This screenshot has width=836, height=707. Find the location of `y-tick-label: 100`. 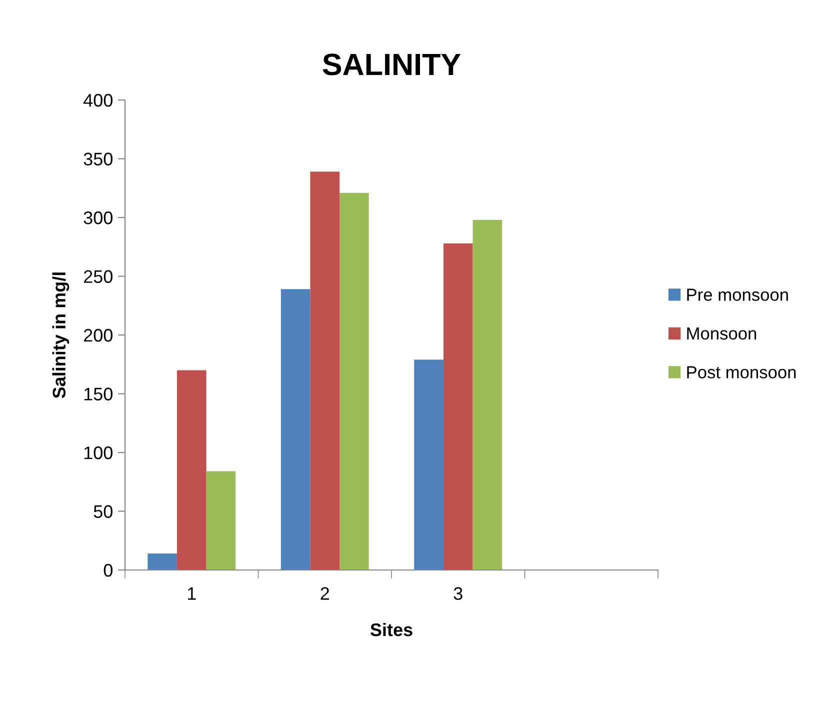

y-tick-label: 100 is located at coordinates (98, 453).